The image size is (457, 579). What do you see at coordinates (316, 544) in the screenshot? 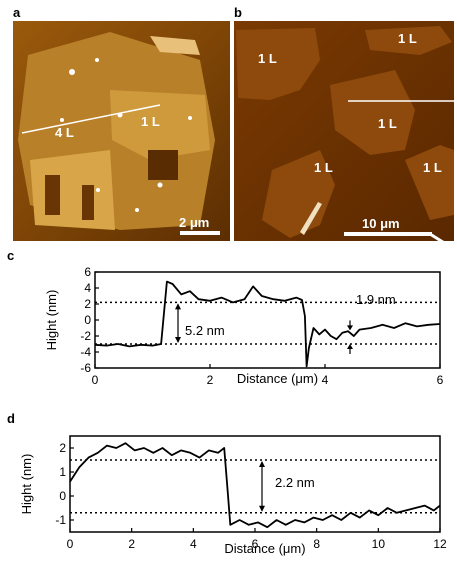
I see `x-tick-label: 8` at bounding box center [316, 544].